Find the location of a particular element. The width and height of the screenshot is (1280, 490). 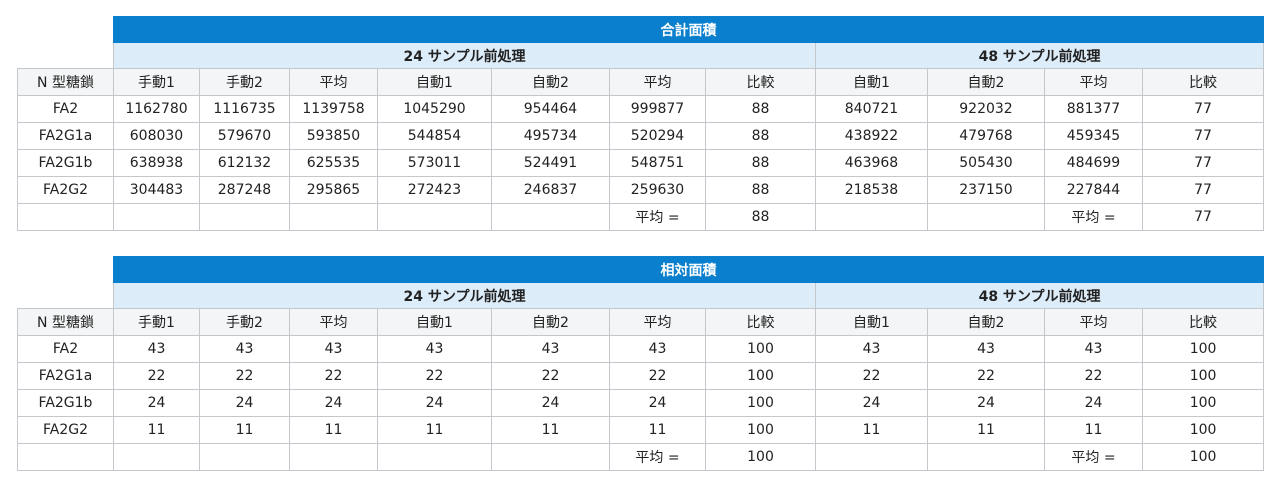

value-cell: 999877 is located at coordinates (657, 109).